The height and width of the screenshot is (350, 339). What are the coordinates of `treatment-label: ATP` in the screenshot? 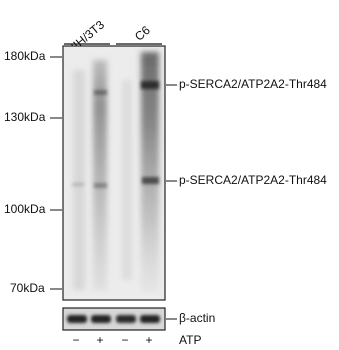 It's located at (190, 340).